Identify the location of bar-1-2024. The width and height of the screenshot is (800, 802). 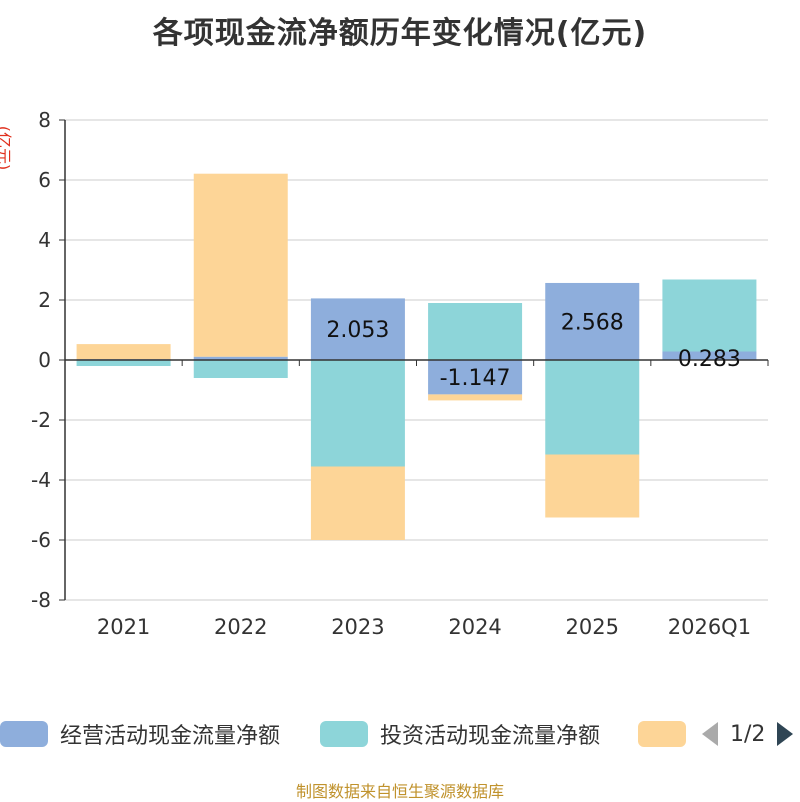
(475, 331).